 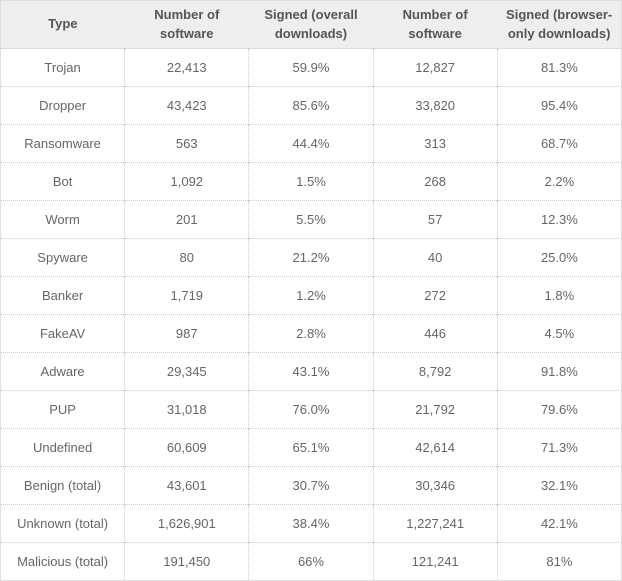 I want to click on number-of-software-overall-cell: 80, so click(x=186, y=257).